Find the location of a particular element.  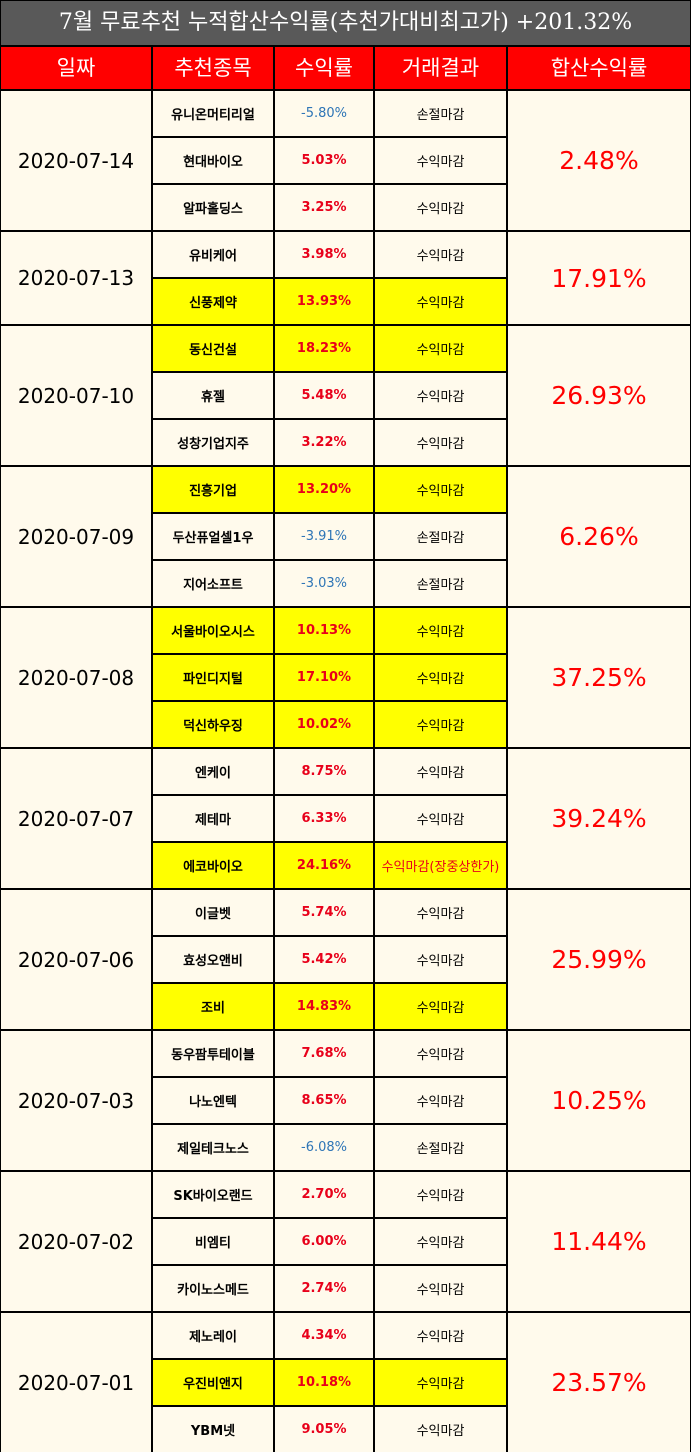

group-date: 2020-07-09 is located at coordinates (76, 536).